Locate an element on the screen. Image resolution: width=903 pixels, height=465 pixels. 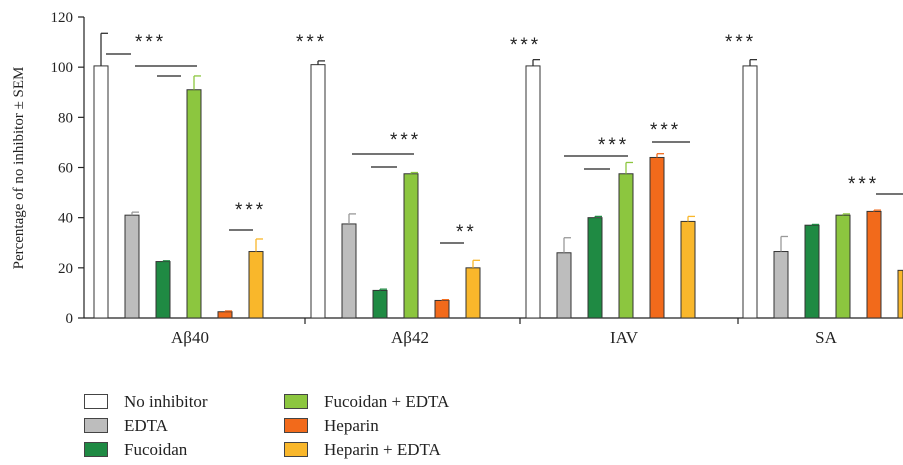
legend-item-fucoidan-edta: Fucoidan + EDTA is located at coordinates (414, 401).